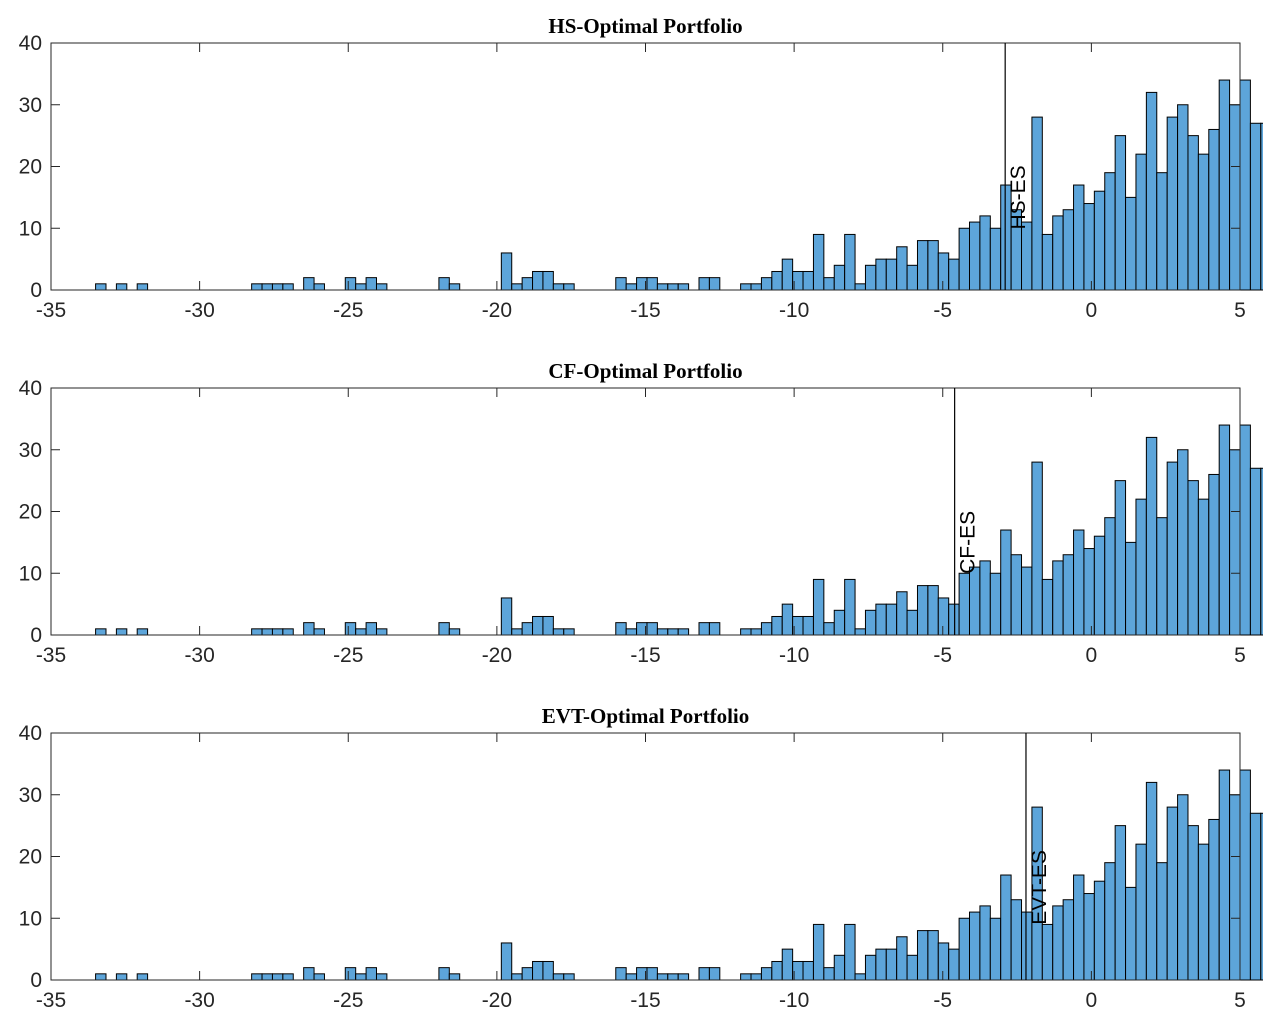 The image size is (1263, 1026). Describe the element at coordinates (645, 26) in the screenshot. I see `panel-title: HS-Optimal Portfolio` at that location.